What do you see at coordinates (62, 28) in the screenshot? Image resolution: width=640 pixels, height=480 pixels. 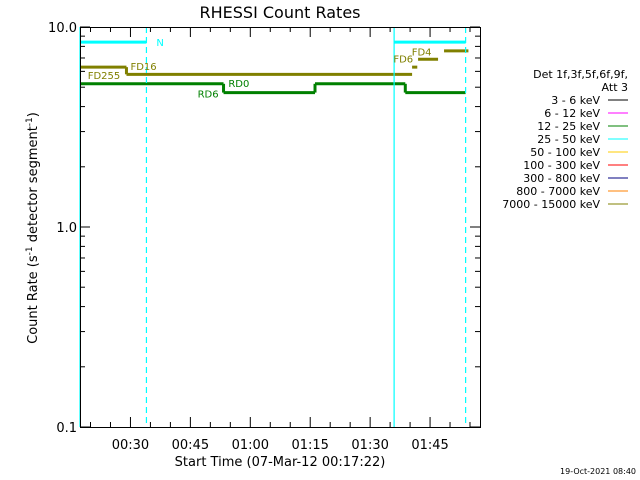 I see `y-tick-label: 10.0` at bounding box center [62, 28].